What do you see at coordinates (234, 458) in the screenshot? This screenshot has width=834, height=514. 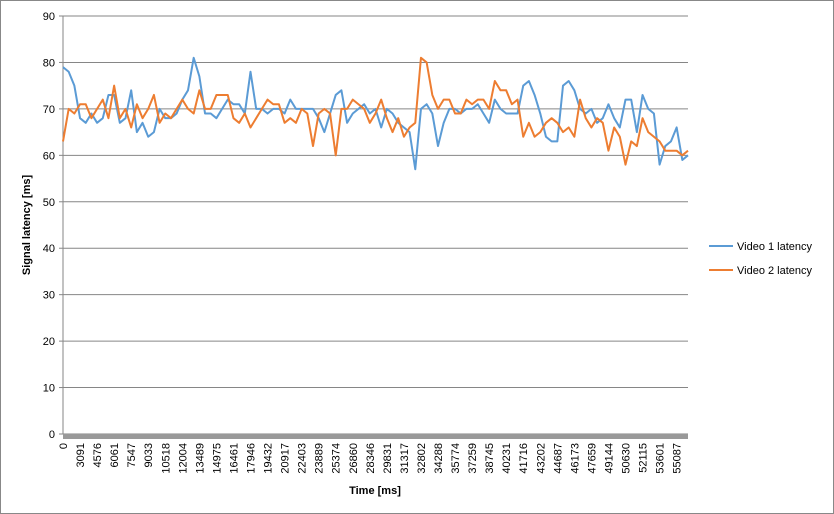 I see `x-tick-label: 16461` at bounding box center [234, 458].